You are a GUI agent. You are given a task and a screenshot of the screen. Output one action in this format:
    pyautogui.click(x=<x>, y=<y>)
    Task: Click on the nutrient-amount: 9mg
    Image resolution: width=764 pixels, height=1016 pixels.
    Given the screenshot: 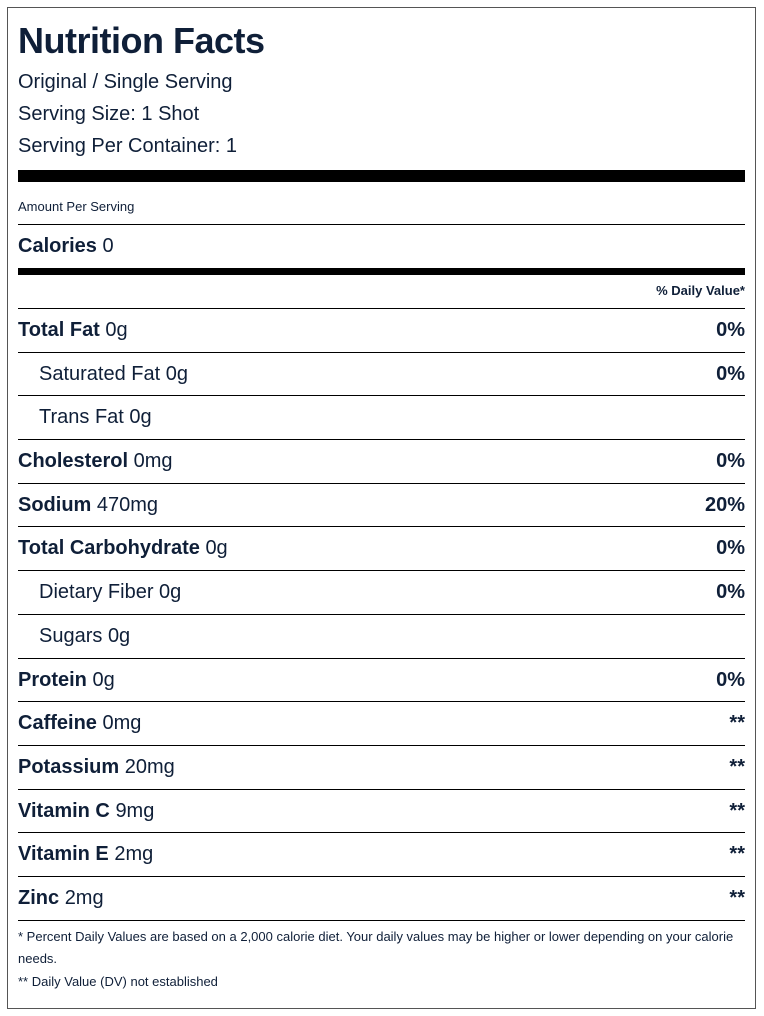 What is the action you would take?
    pyautogui.click(x=135, y=810)
    